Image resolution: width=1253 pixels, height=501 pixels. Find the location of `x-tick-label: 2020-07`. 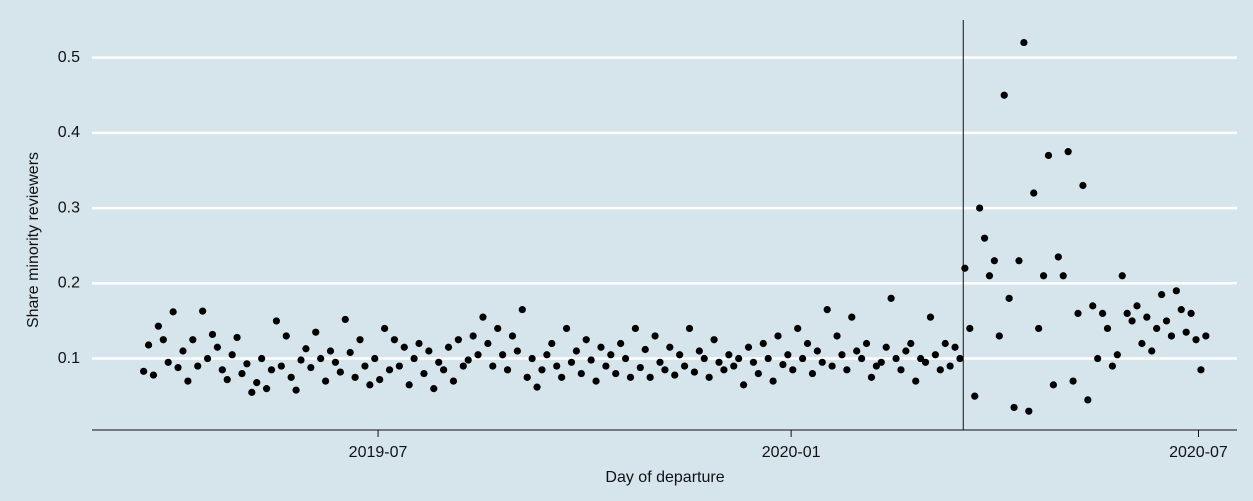

x-tick-label: 2020-07 is located at coordinates (1198, 452).